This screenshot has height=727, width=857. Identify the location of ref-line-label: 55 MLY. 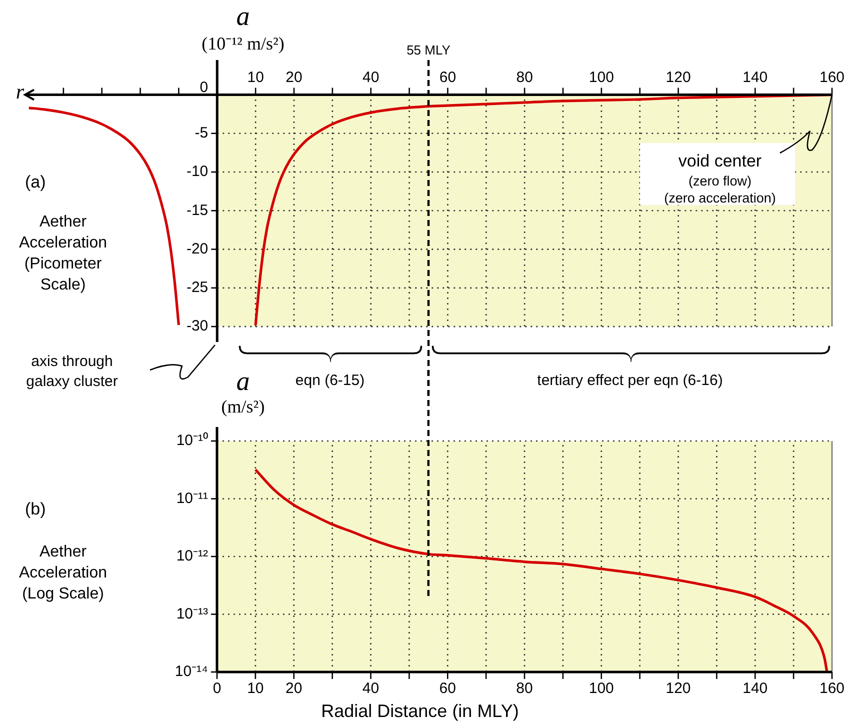
(428, 50).